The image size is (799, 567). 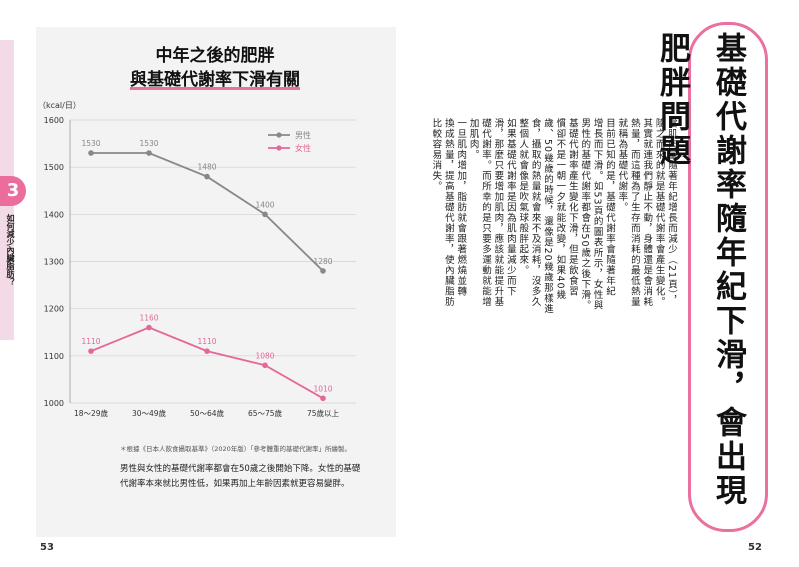 I want to click on data-label: 1280, so click(x=322, y=261).